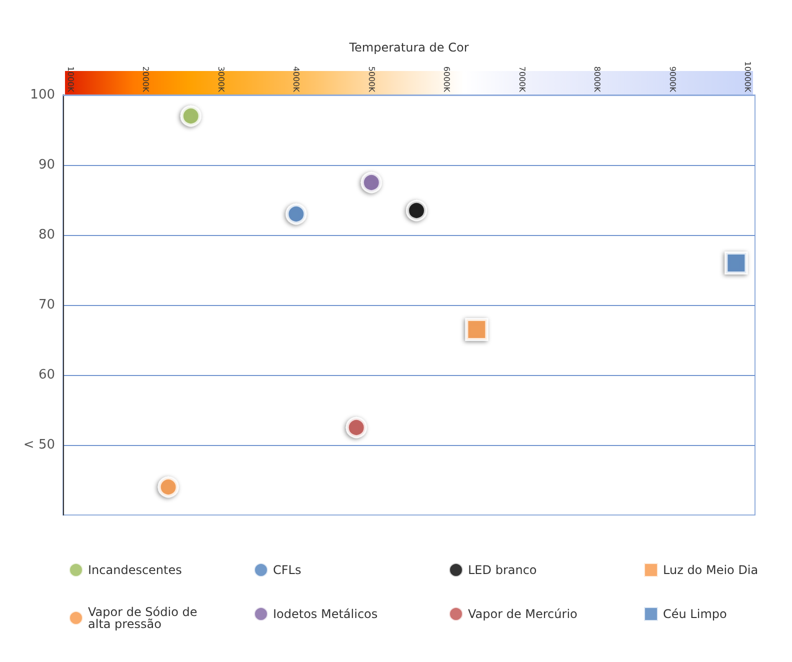  I want to click on x-tick-label: 3000K, so click(221, 79).